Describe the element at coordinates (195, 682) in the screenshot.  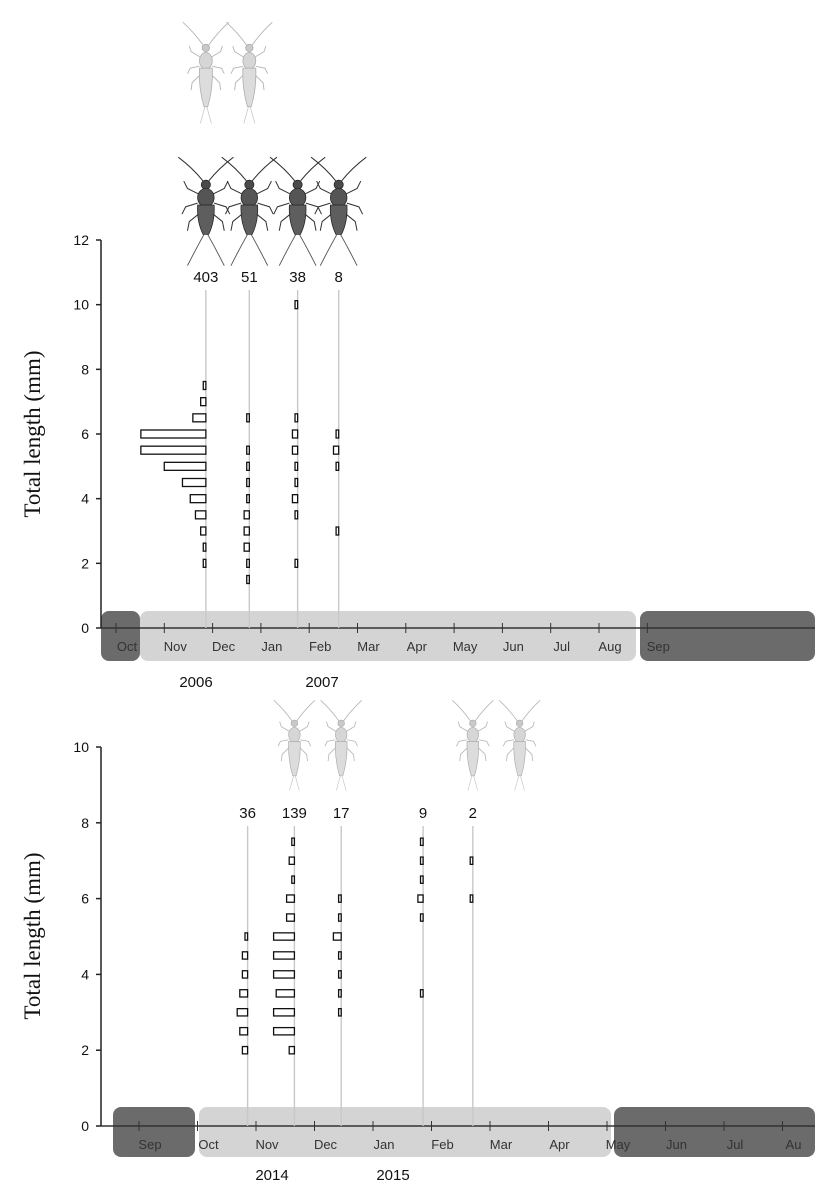
I see `year-label: 2006` at that location.